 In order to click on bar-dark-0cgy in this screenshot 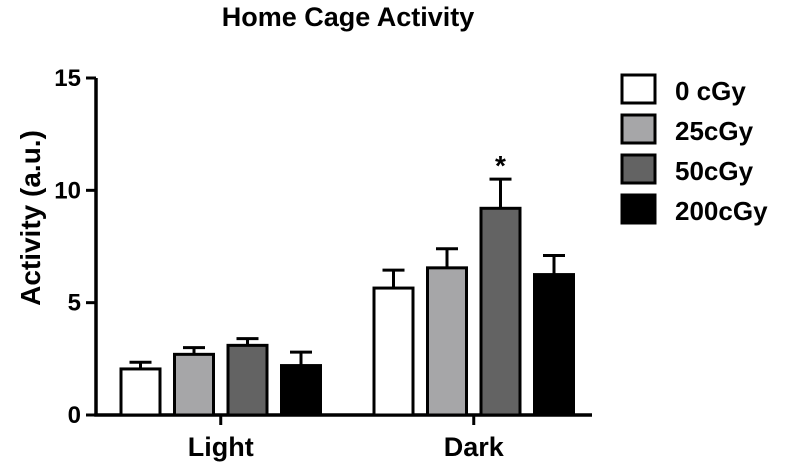, I will do `click(393, 351)`.